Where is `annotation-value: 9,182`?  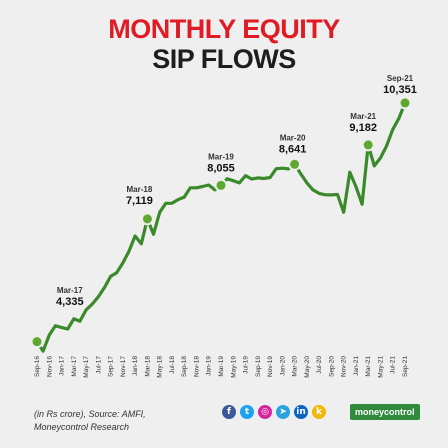 annotation-value: 9,182 is located at coordinates (363, 128).